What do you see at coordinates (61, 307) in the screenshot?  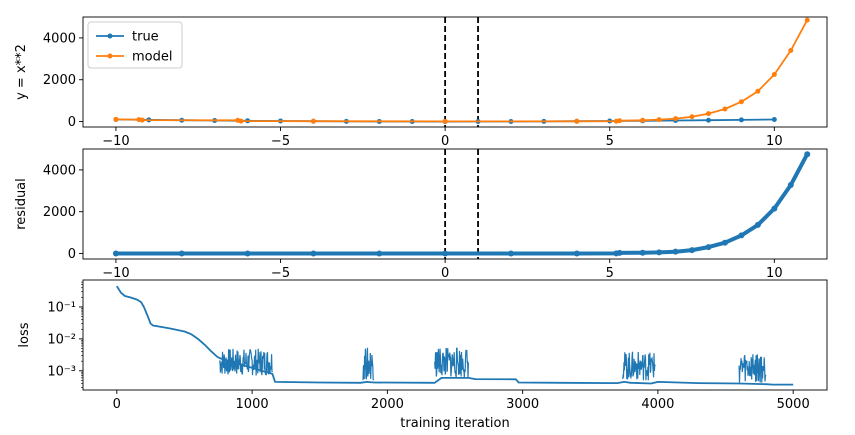 I see `y-tick-label: 10⁻¹` at bounding box center [61, 307].